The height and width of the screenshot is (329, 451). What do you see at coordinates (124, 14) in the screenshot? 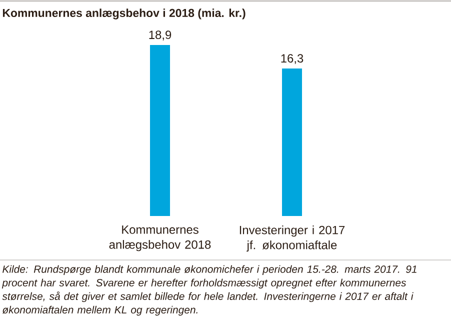
I see `chart-title: Kommunernes anlægsbehov i 2018 (mia. kr.)` at bounding box center [124, 14].